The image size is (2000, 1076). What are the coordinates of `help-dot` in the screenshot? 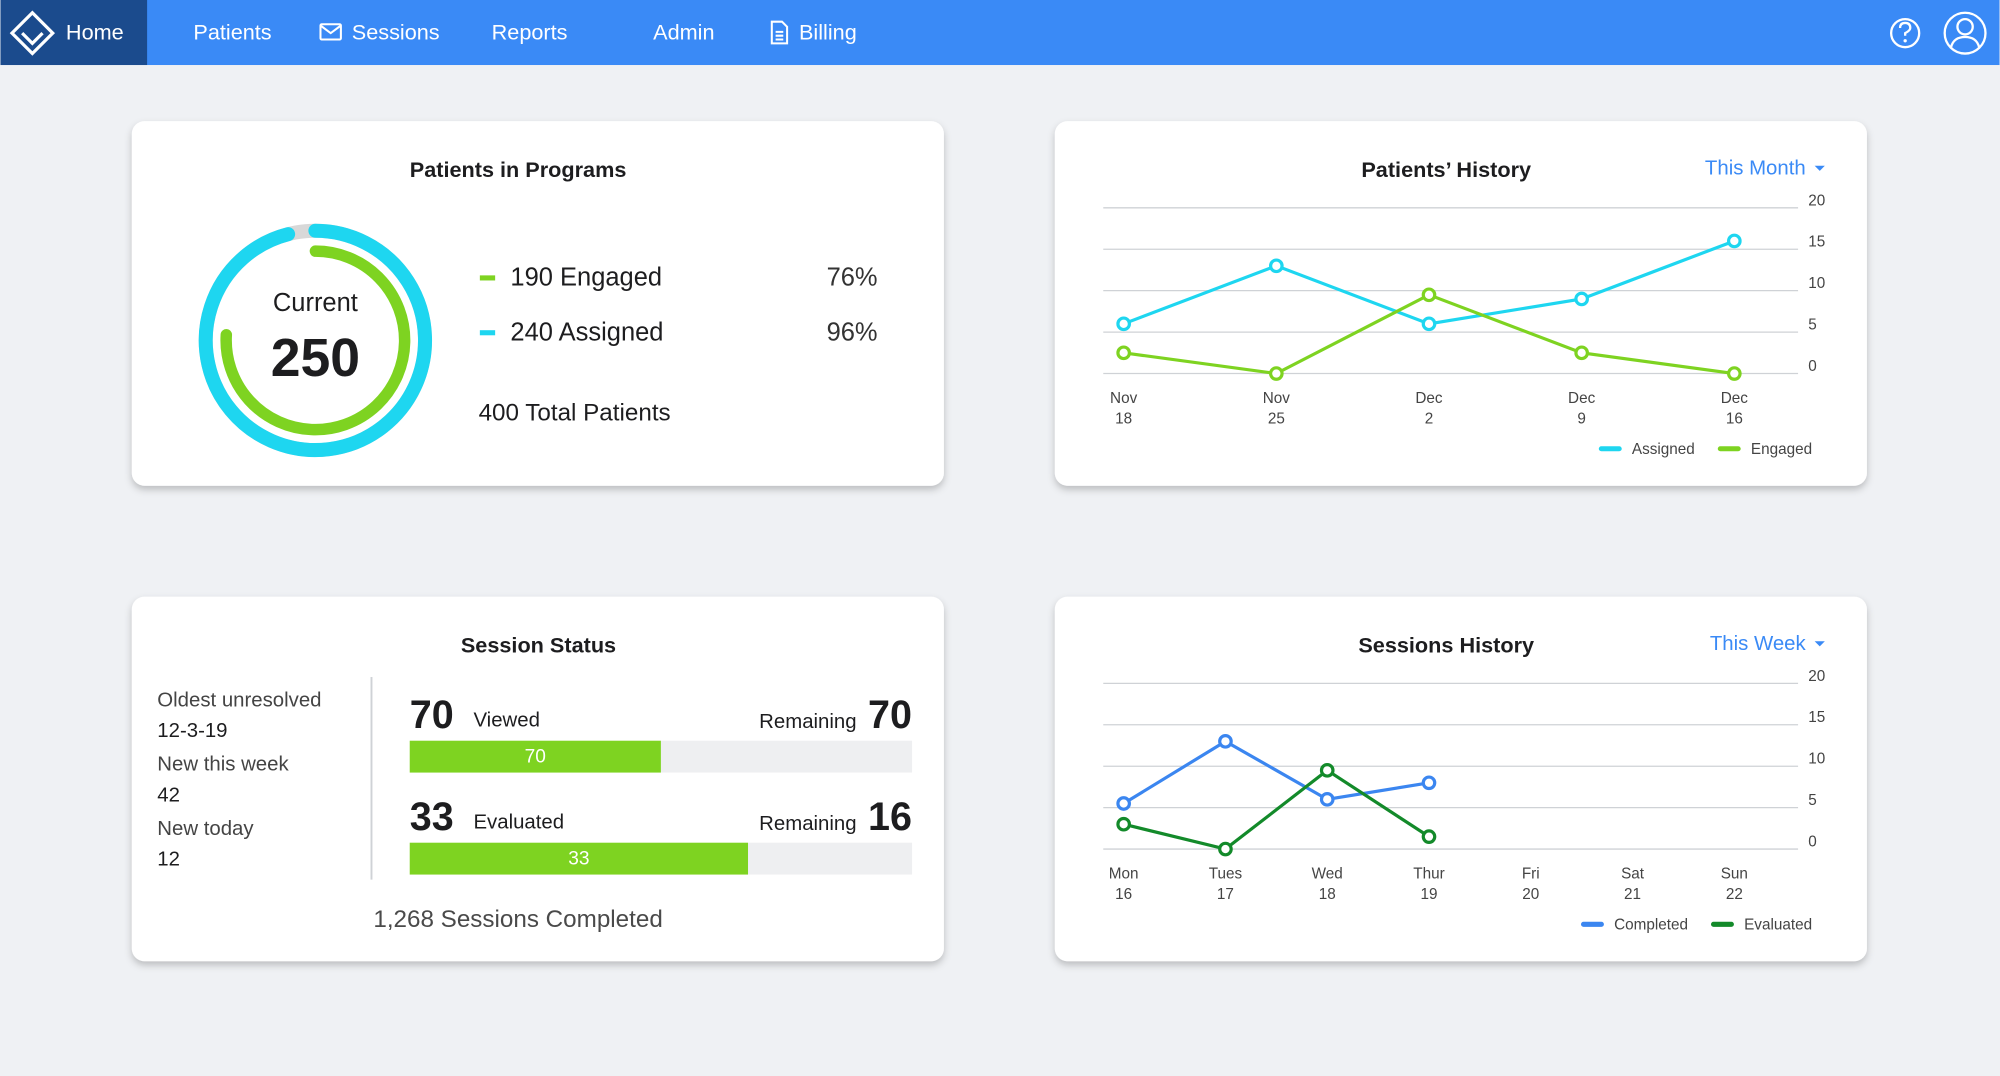 It's located at (1905, 41).